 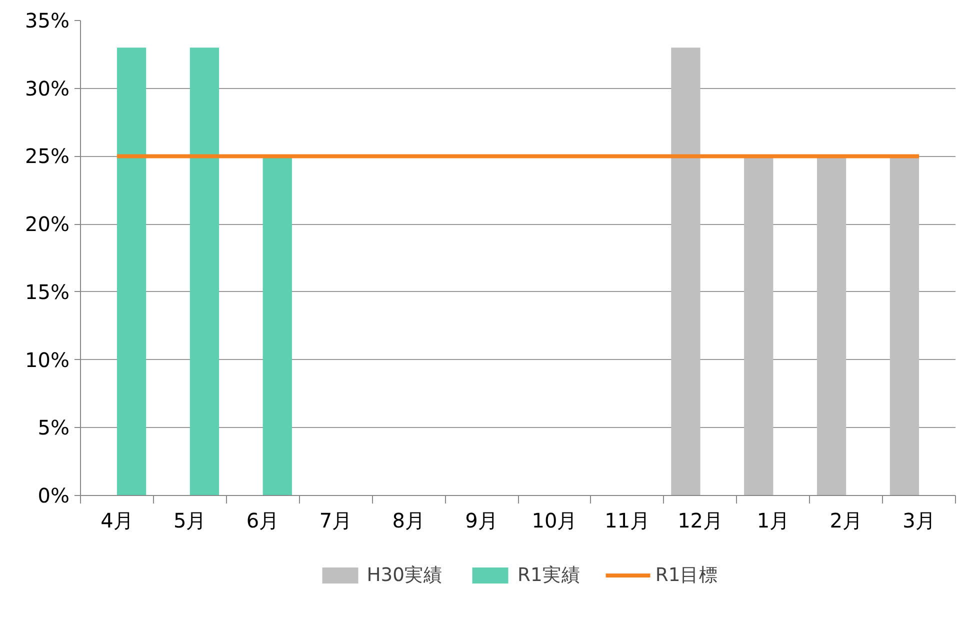 What do you see at coordinates (335, 520) in the screenshot?
I see `x-tick-label: 7月` at bounding box center [335, 520].